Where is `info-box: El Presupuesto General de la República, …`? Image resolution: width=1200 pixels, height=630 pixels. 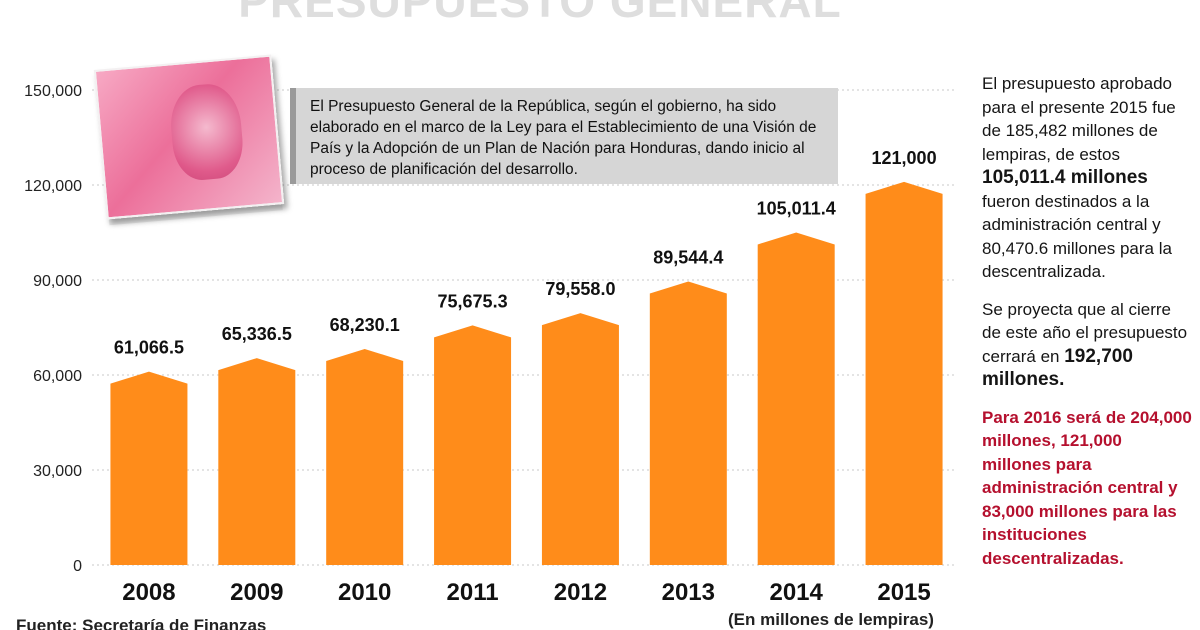
info-box: El Presupuesto General de la República, … is located at coordinates (564, 136).